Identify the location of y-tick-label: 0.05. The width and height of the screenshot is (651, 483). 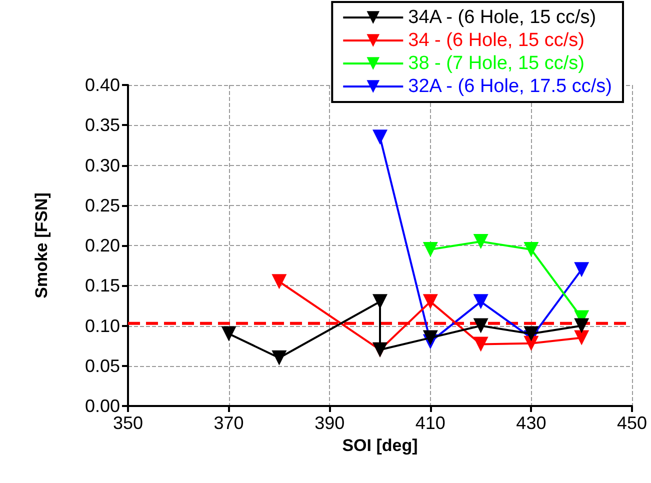
(102, 366).